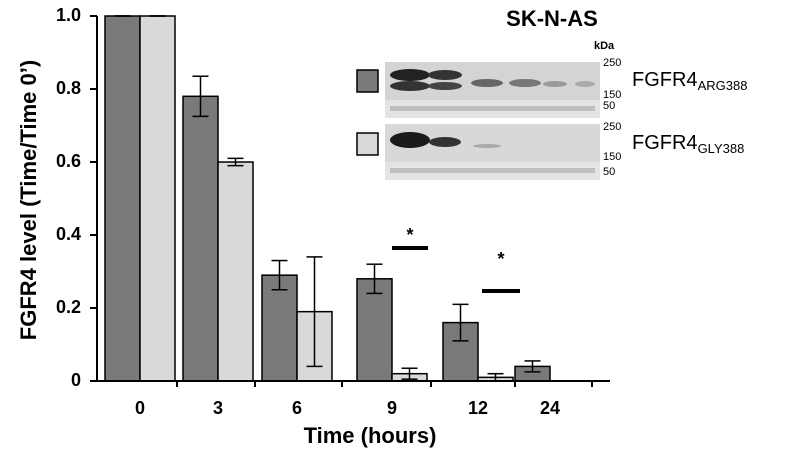 The width and height of the screenshot is (800, 456). Describe the element at coordinates (370, 435) in the screenshot. I see `x-axis-title: Time (hours)` at that location.